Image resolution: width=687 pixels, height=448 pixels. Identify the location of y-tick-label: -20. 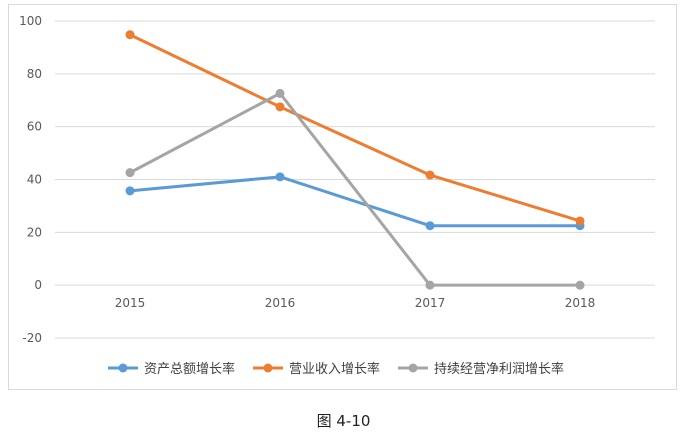
(32, 338).